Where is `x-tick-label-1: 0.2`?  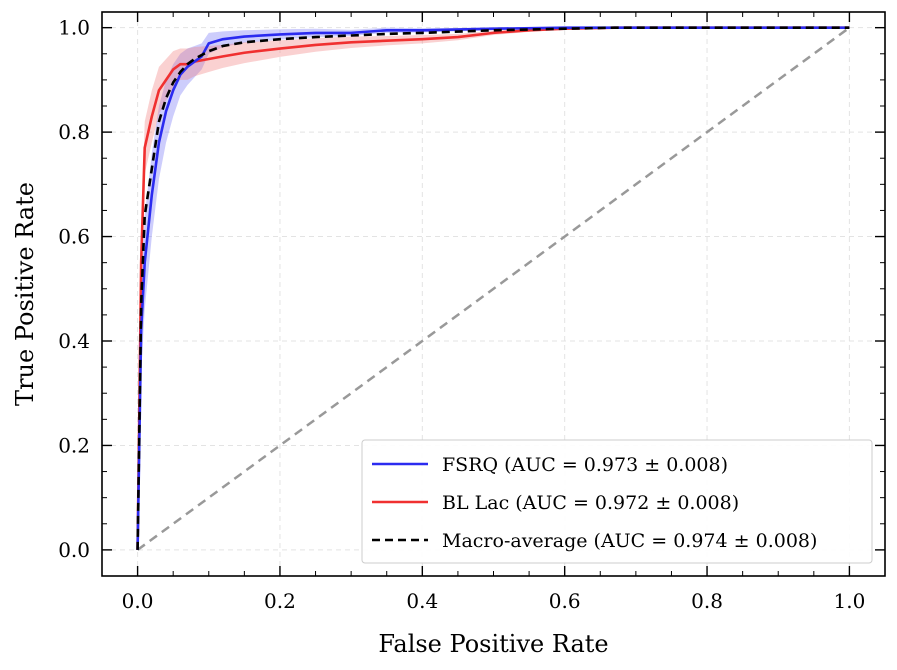 x-tick-label-1: 0.2 is located at coordinates (280, 601).